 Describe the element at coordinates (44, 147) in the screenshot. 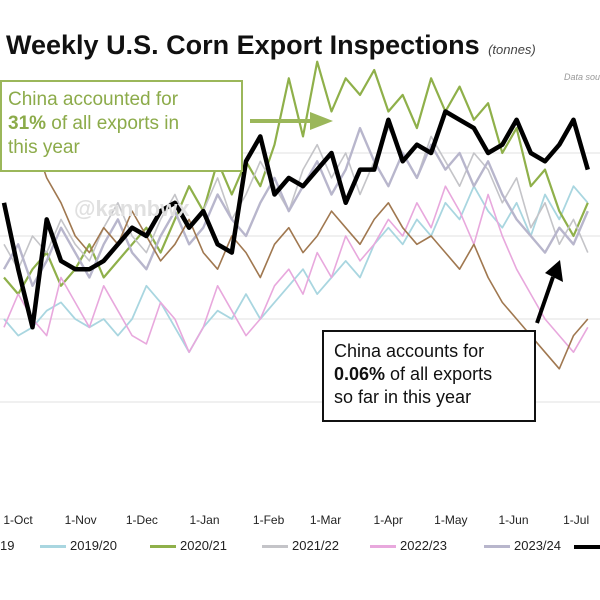

I see `annotation-line: this year` at that location.